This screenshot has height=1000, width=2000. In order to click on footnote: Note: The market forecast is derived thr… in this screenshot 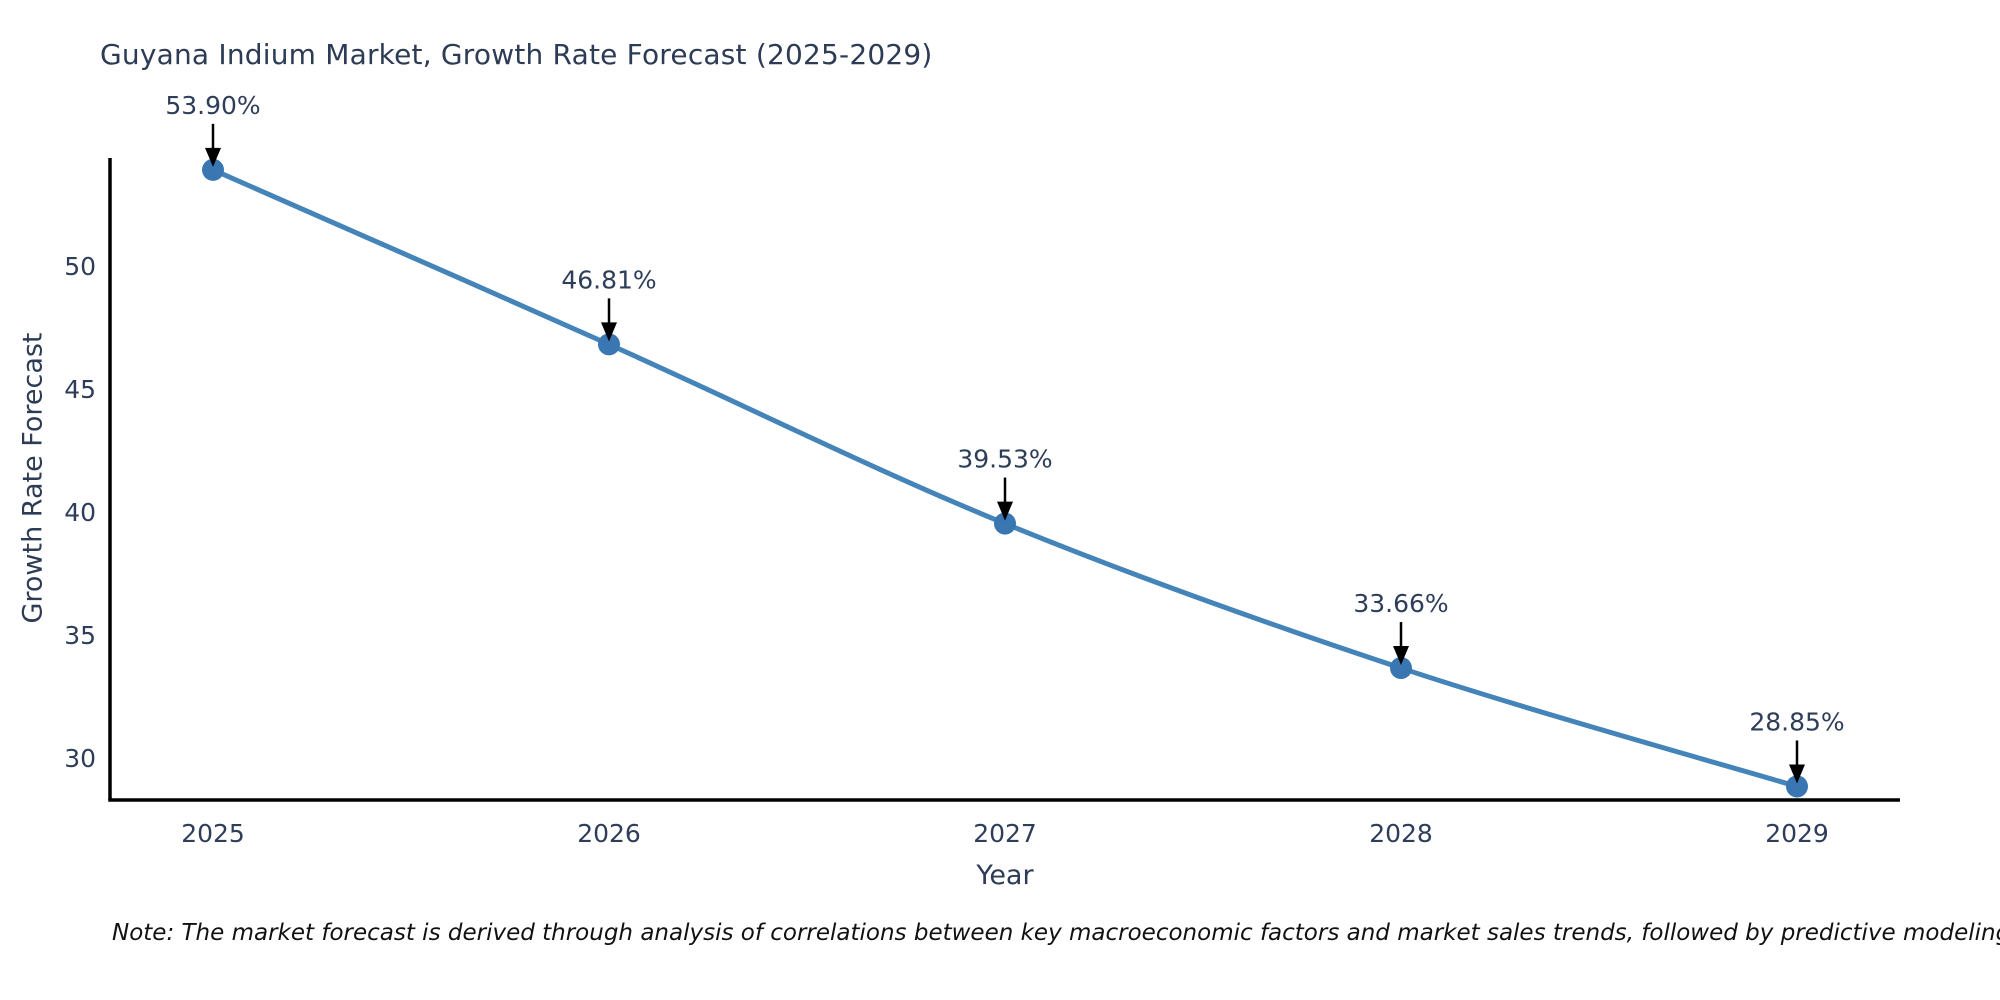, I will do `click(1056, 933)`.